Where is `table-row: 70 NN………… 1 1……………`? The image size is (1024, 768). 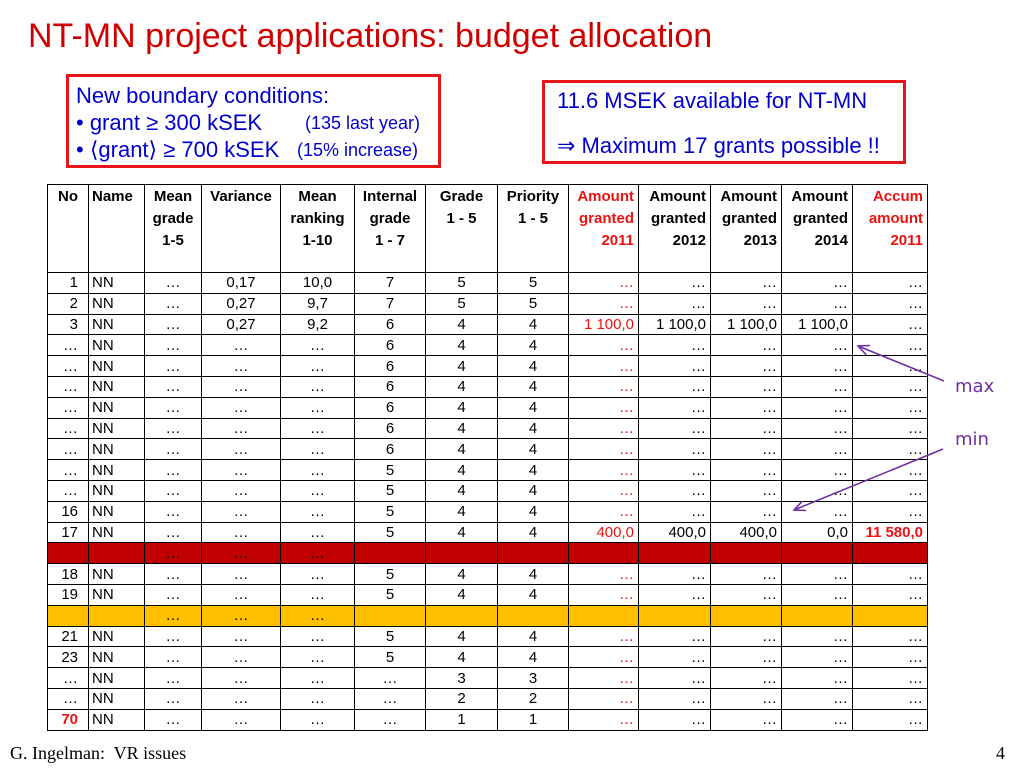
table-row: 70 NN………… 1 1…………… is located at coordinates (487, 719).